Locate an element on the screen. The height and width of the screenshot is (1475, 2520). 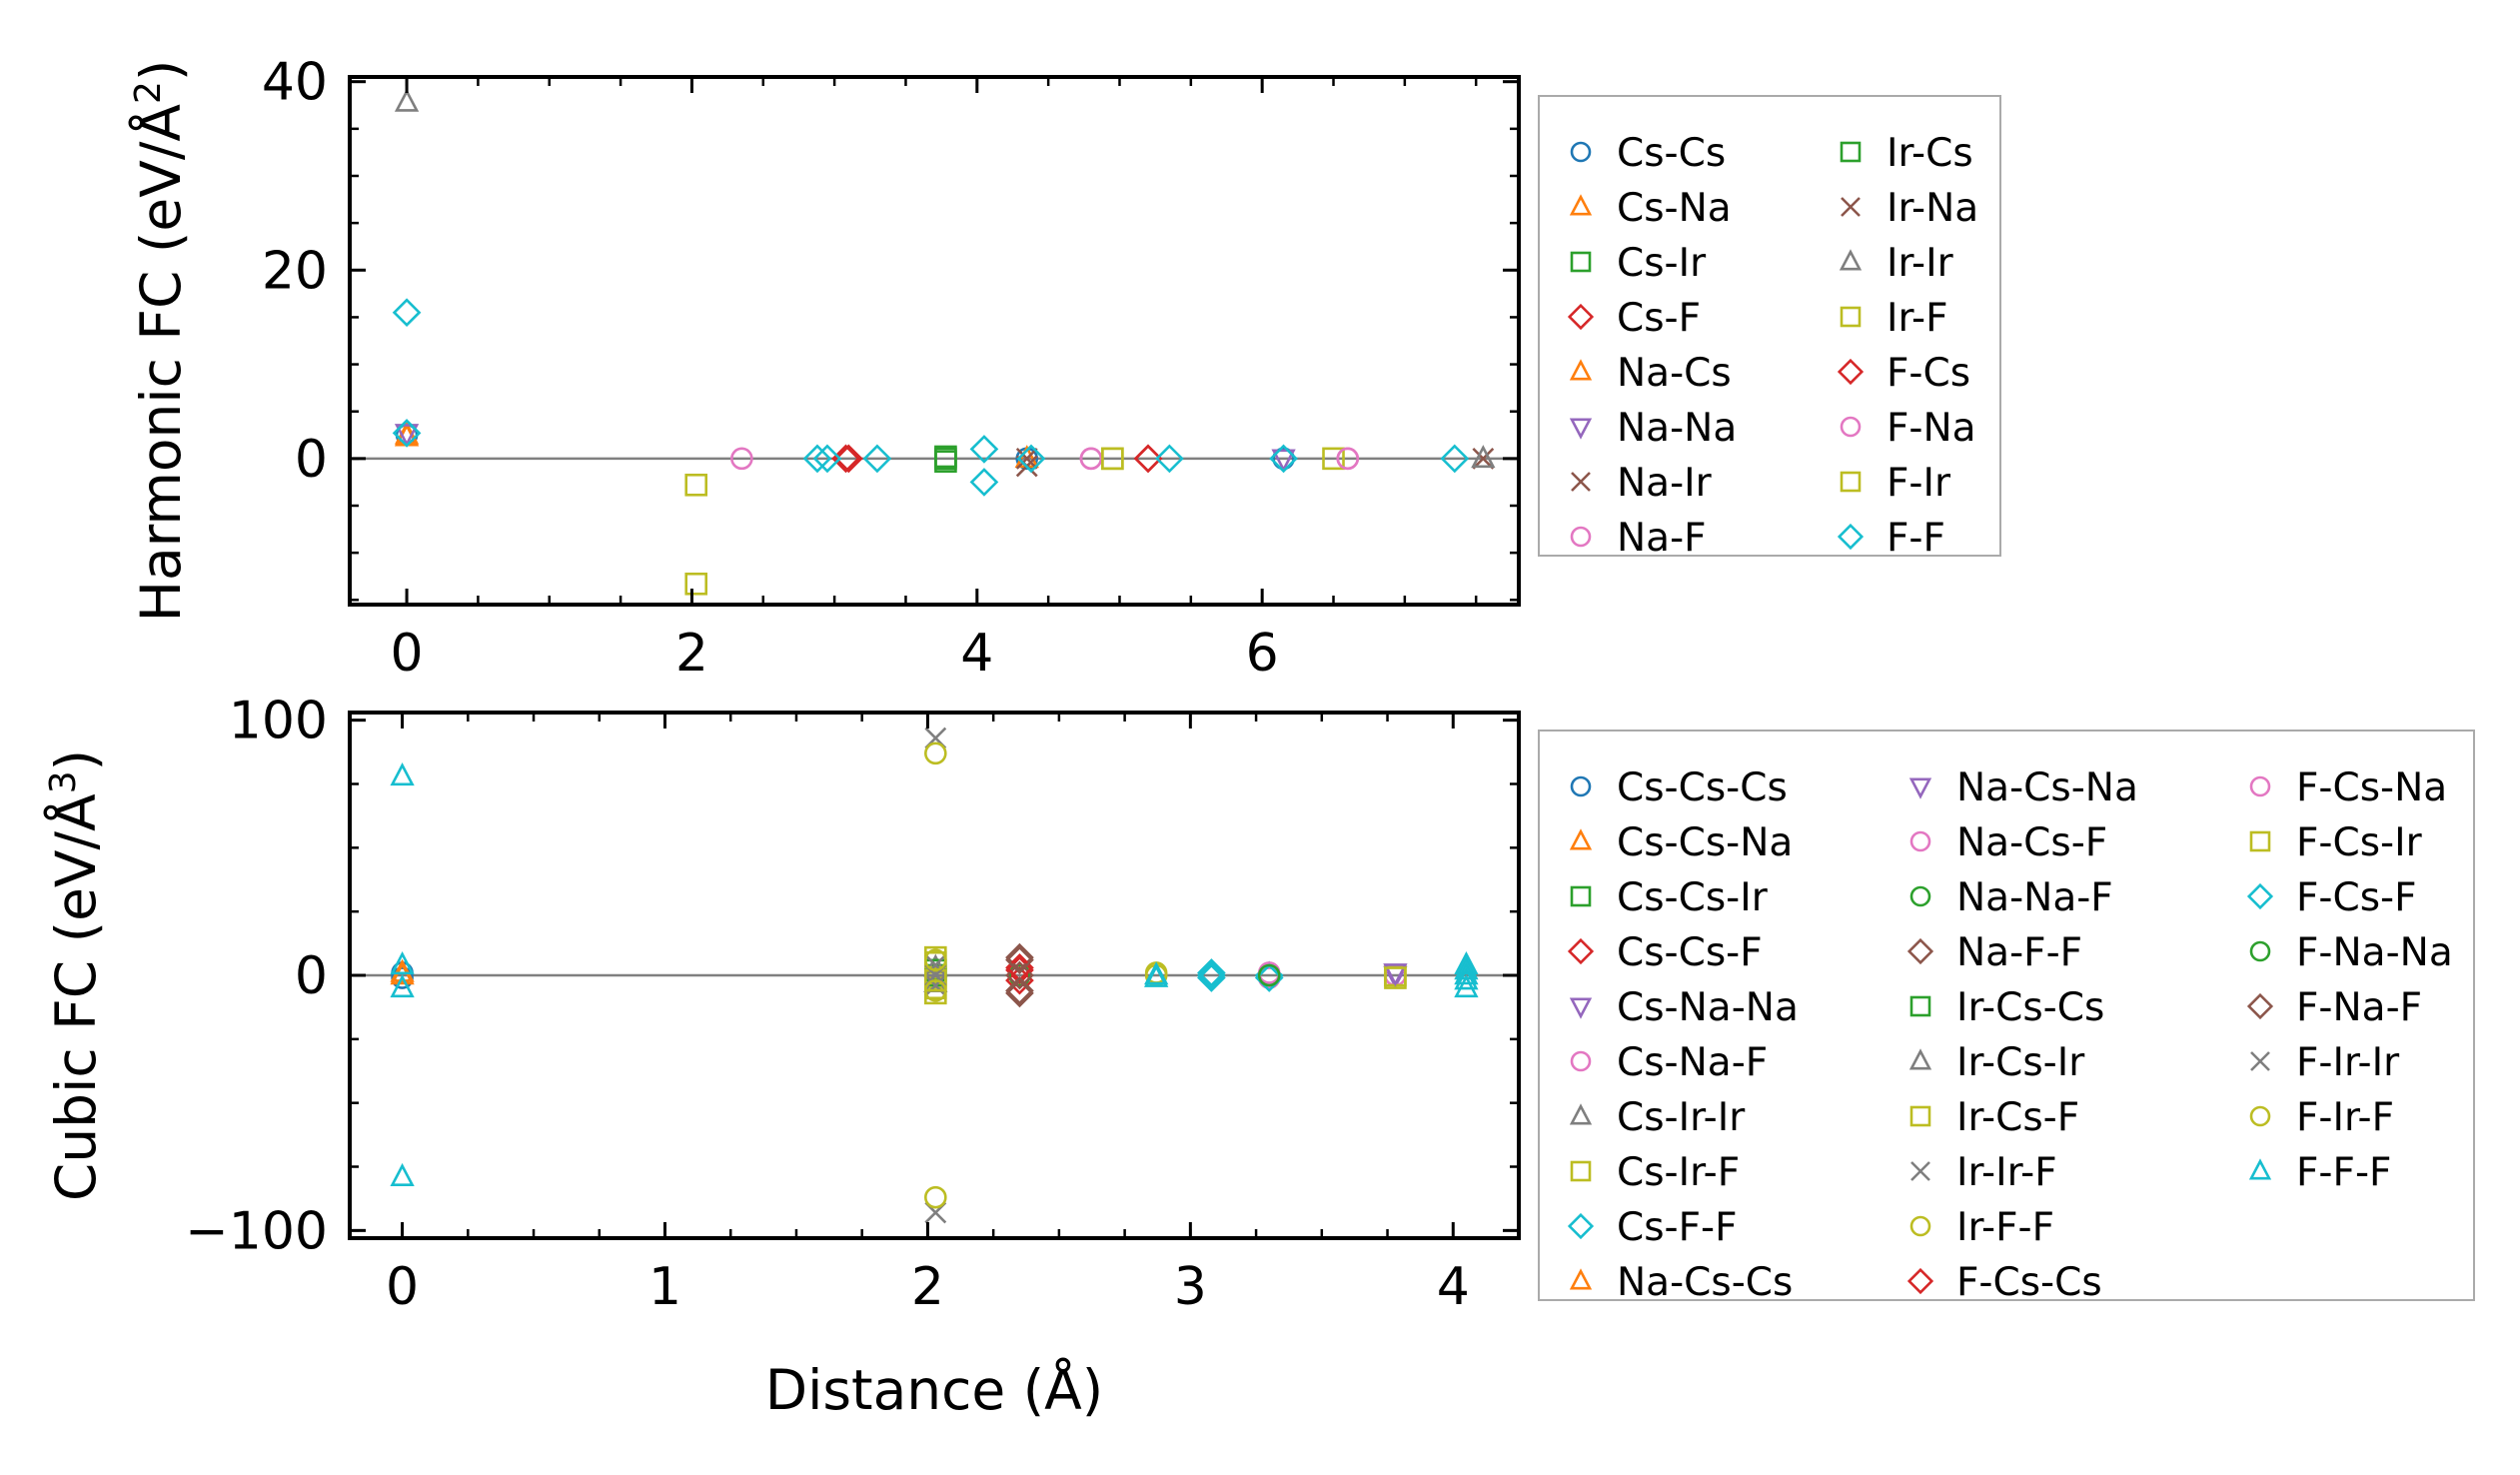
legend-marker-cs-na-na is located at coordinates (1581, 1008).